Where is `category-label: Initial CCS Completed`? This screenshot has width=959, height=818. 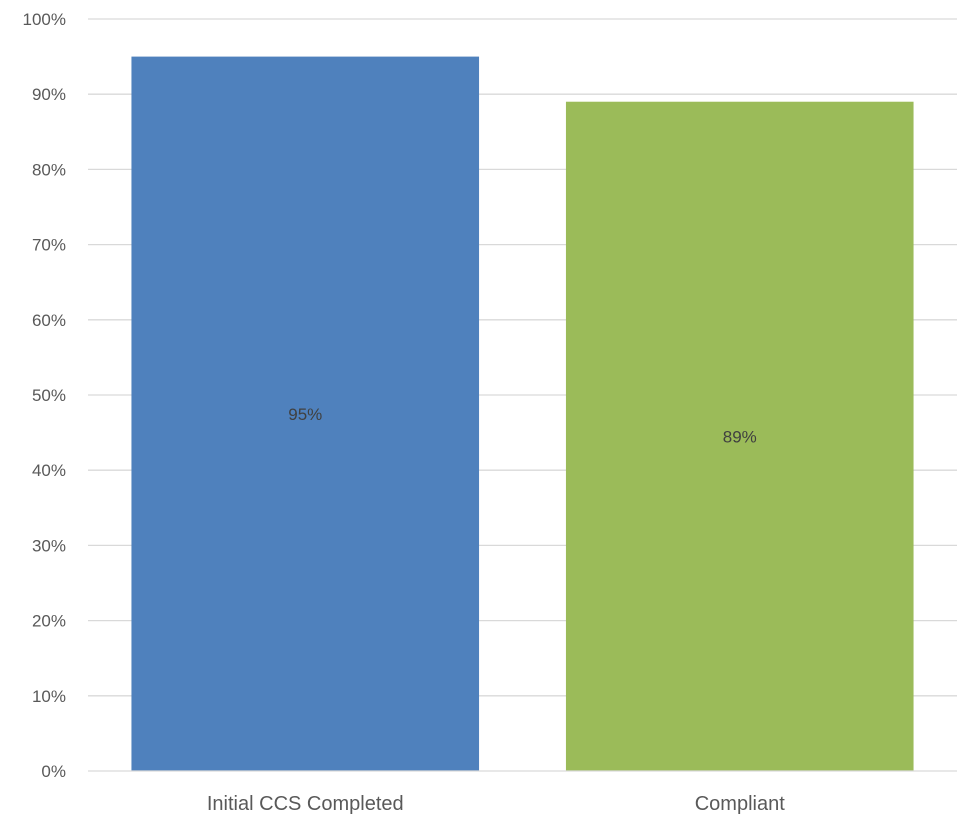 category-label: Initial CCS Completed is located at coordinates (305, 804).